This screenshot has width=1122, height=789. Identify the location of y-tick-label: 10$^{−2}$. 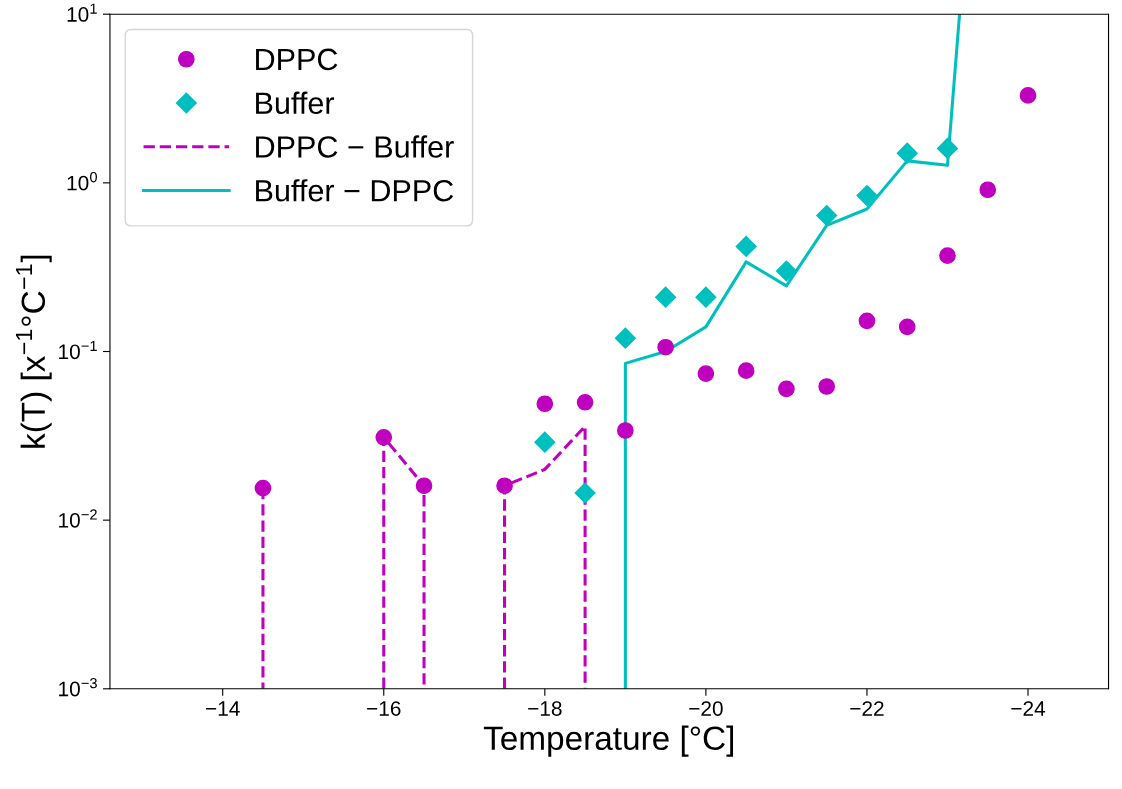
(78, 518).